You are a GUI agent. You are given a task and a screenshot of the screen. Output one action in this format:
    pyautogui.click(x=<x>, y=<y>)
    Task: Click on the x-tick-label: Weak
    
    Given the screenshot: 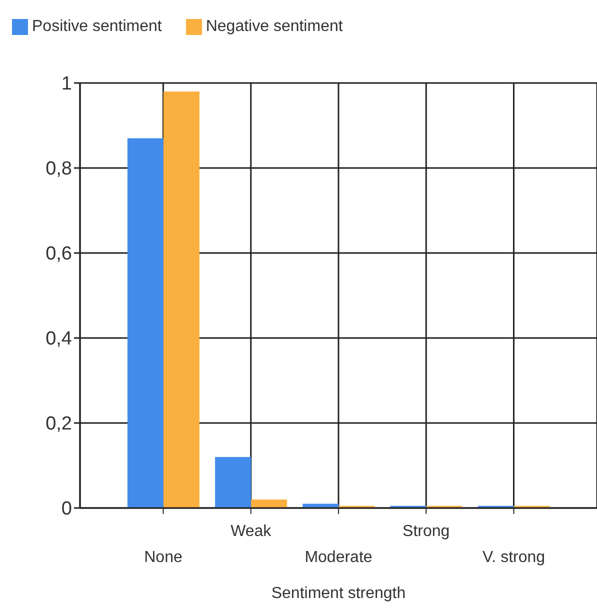 What is the action you would take?
    pyautogui.click(x=251, y=531)
    